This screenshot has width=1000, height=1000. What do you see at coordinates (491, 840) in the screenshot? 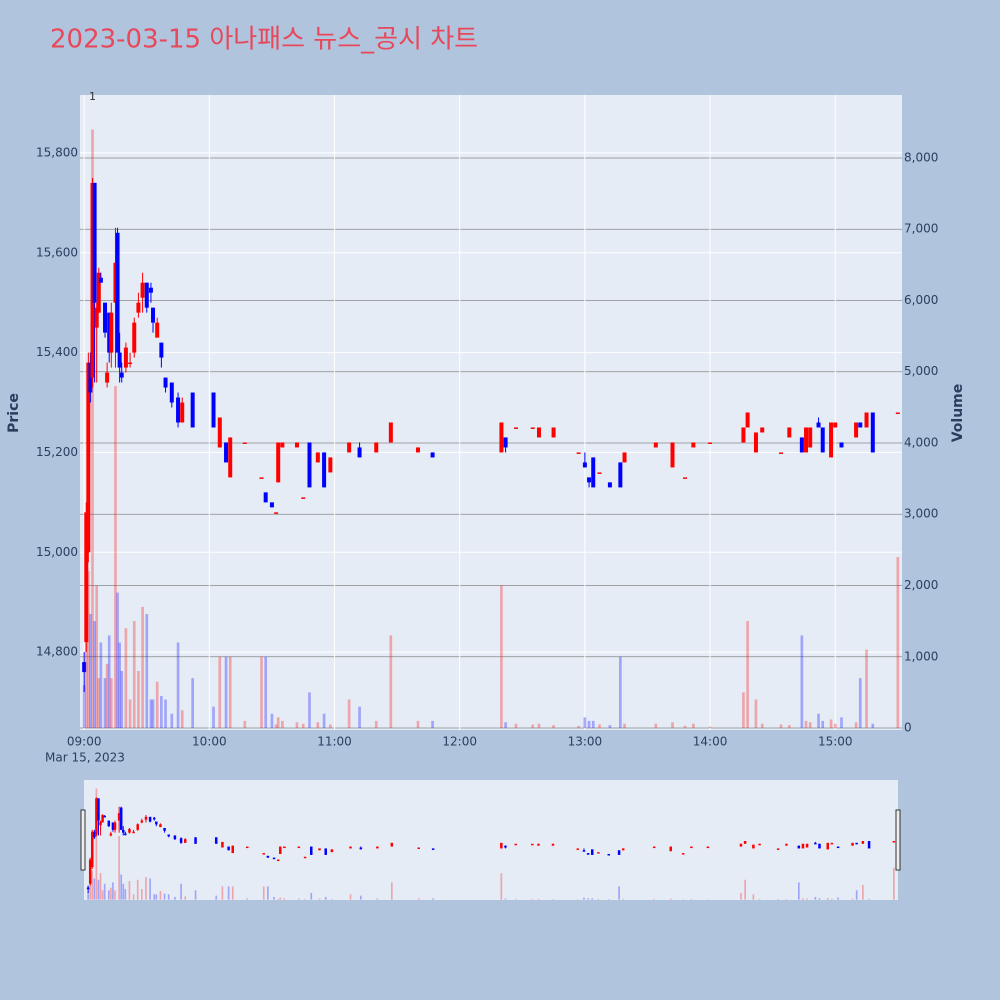
I see `range-slider` at bounding box center [491, 840].